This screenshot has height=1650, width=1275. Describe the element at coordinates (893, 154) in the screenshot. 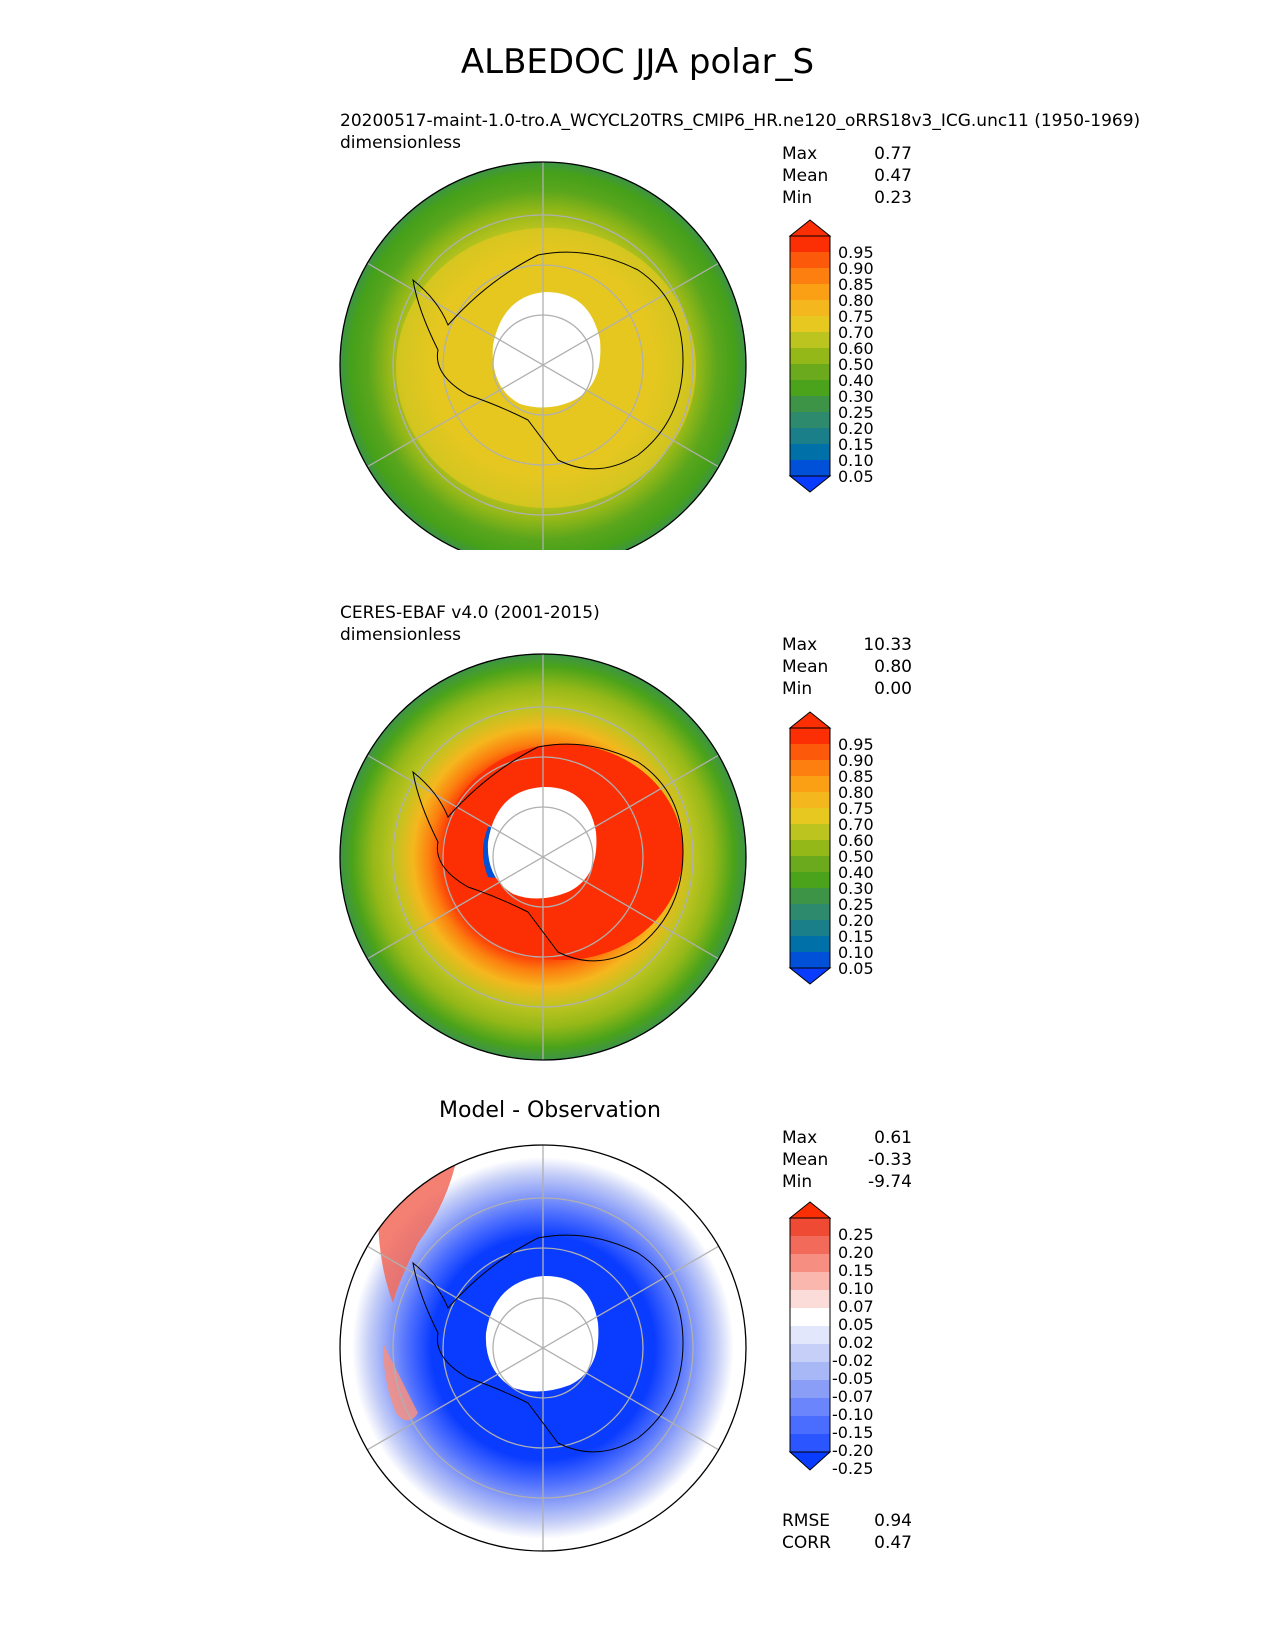

I see `stat-value: 0.77` at that location.